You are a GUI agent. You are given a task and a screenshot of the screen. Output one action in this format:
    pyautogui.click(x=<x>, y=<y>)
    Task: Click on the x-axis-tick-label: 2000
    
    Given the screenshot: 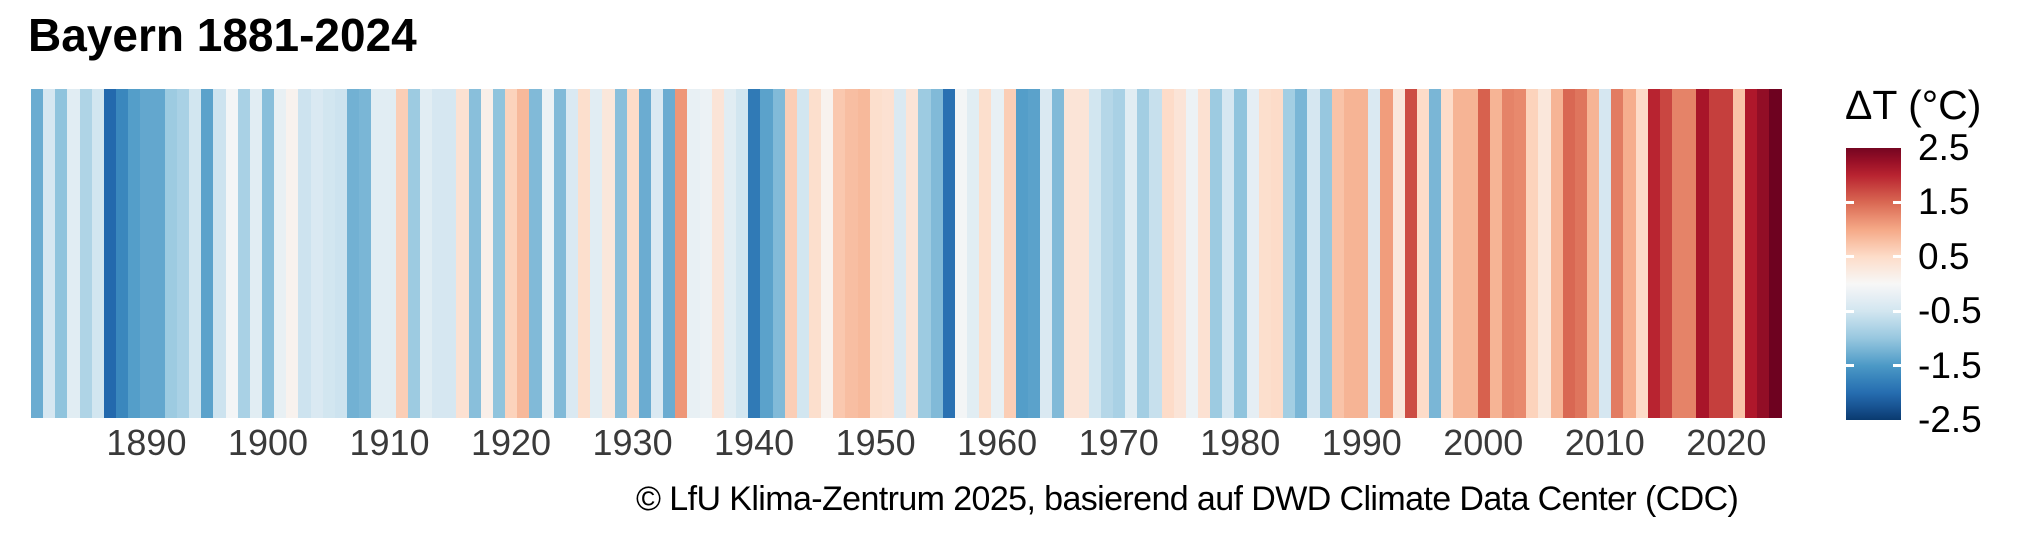 What is the action you would take?
    pyautogui.click(x=1483, y=442)
    